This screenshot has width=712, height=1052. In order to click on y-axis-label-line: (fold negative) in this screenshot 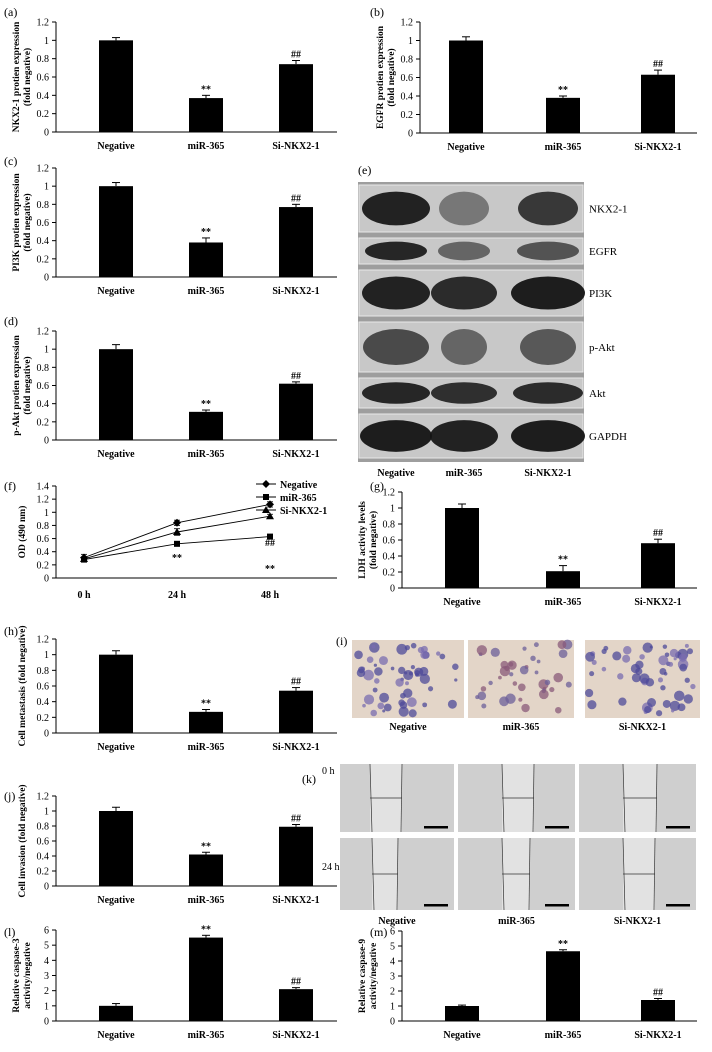, I will do `click(27, 385)`.